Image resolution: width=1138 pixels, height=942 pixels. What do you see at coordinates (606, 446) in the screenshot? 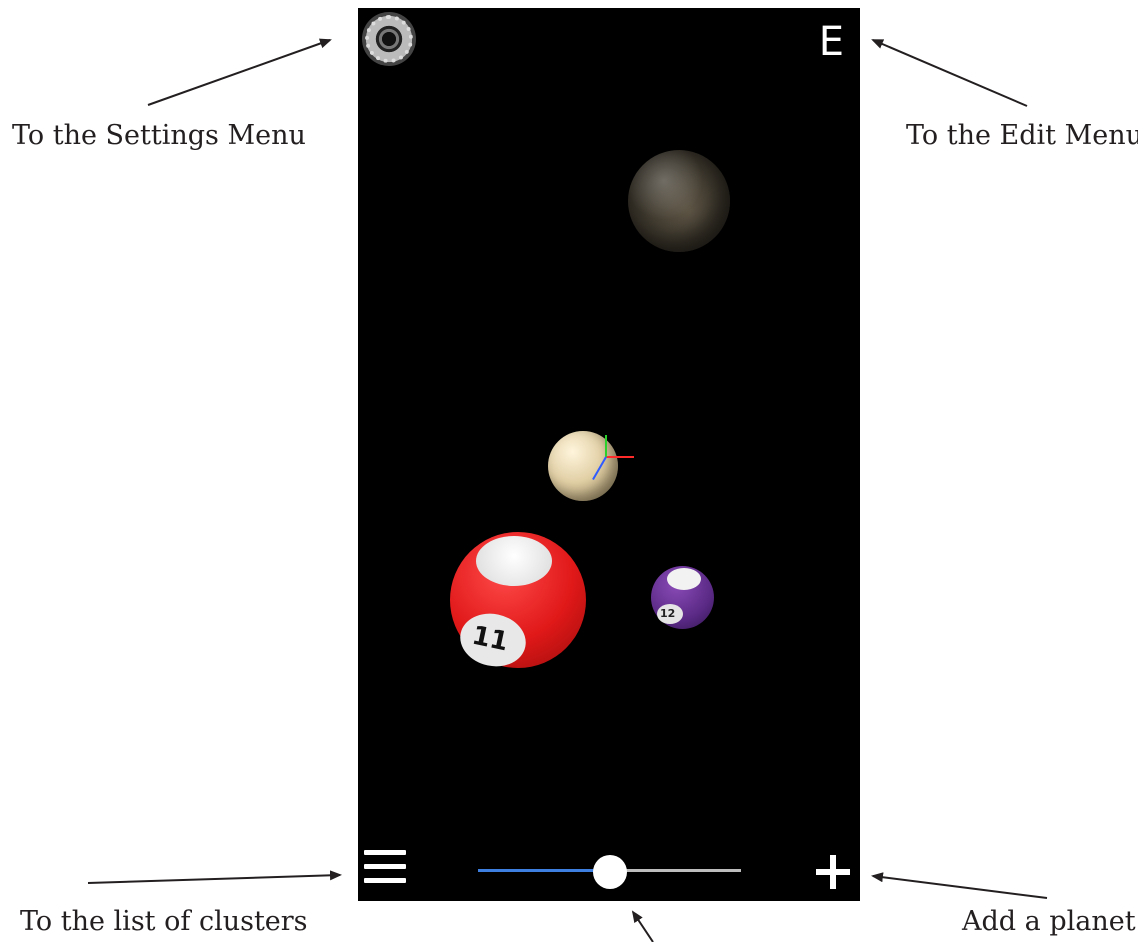
I see `axis-y-green` at bounding box center [606, 446].